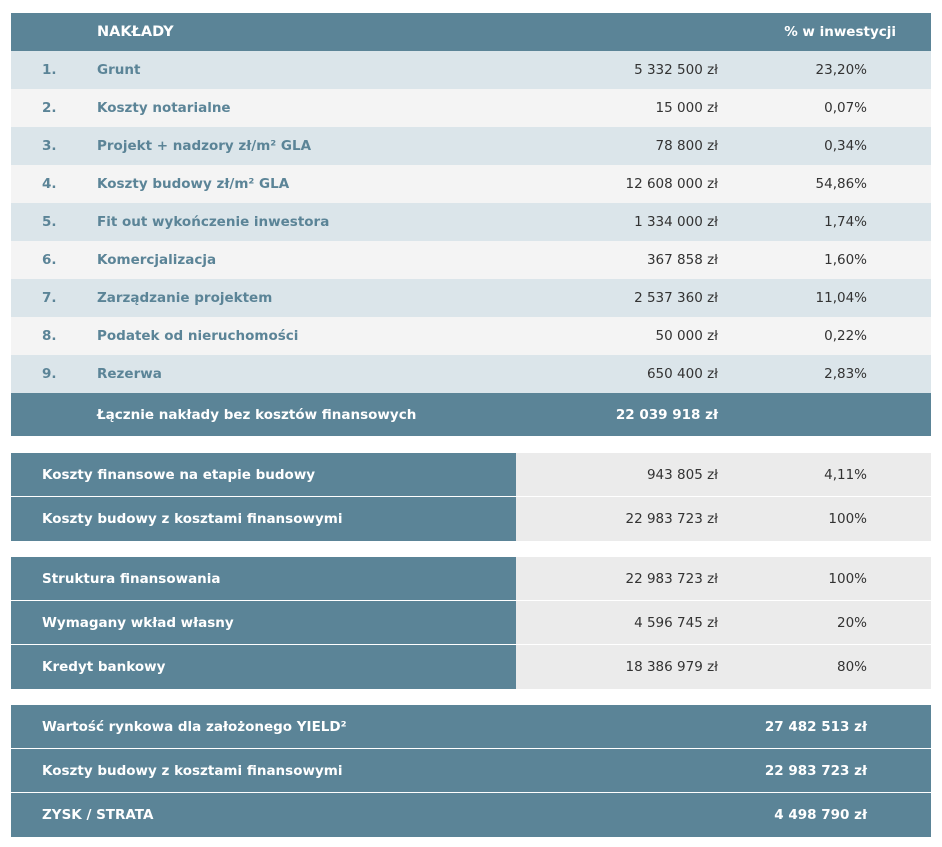  I want to click on row-percent: 80%, so click(851, 667).